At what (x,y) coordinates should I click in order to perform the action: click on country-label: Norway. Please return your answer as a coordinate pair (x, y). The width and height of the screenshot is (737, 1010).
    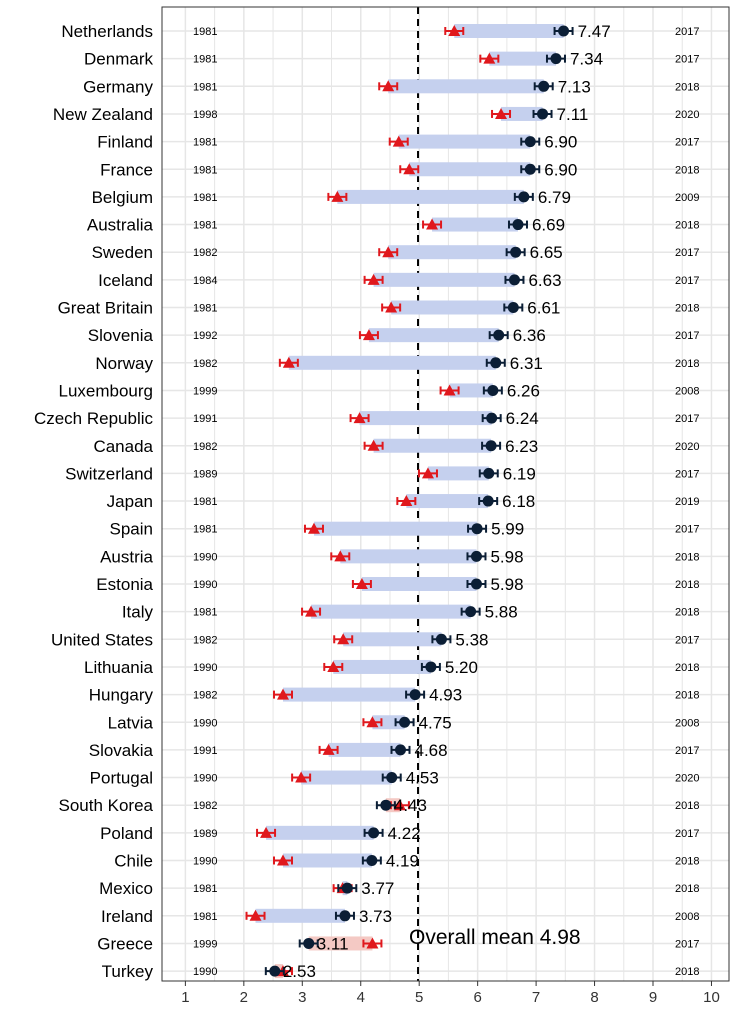
    Looking at the image, I should click on (124, 363).